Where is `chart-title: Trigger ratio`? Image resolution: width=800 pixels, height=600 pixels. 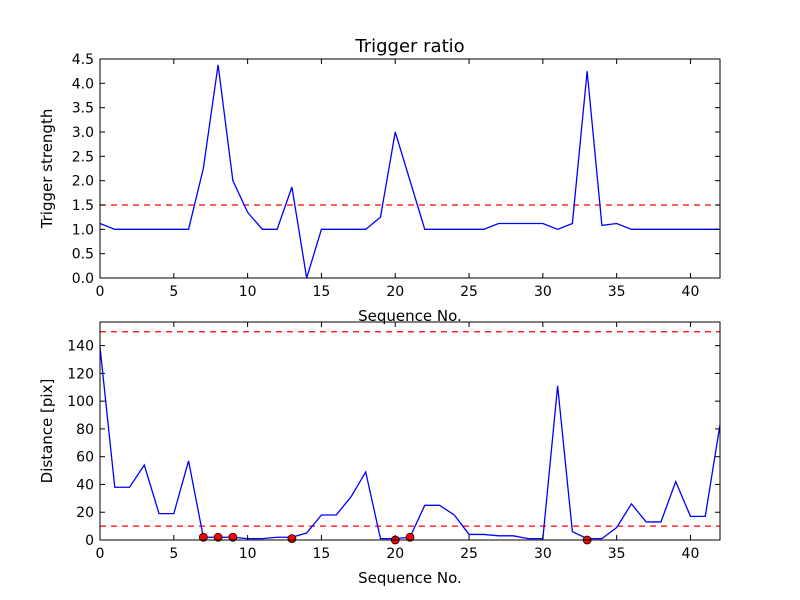
chart-title: Trigger ratio is located at coordinates (409, 46).